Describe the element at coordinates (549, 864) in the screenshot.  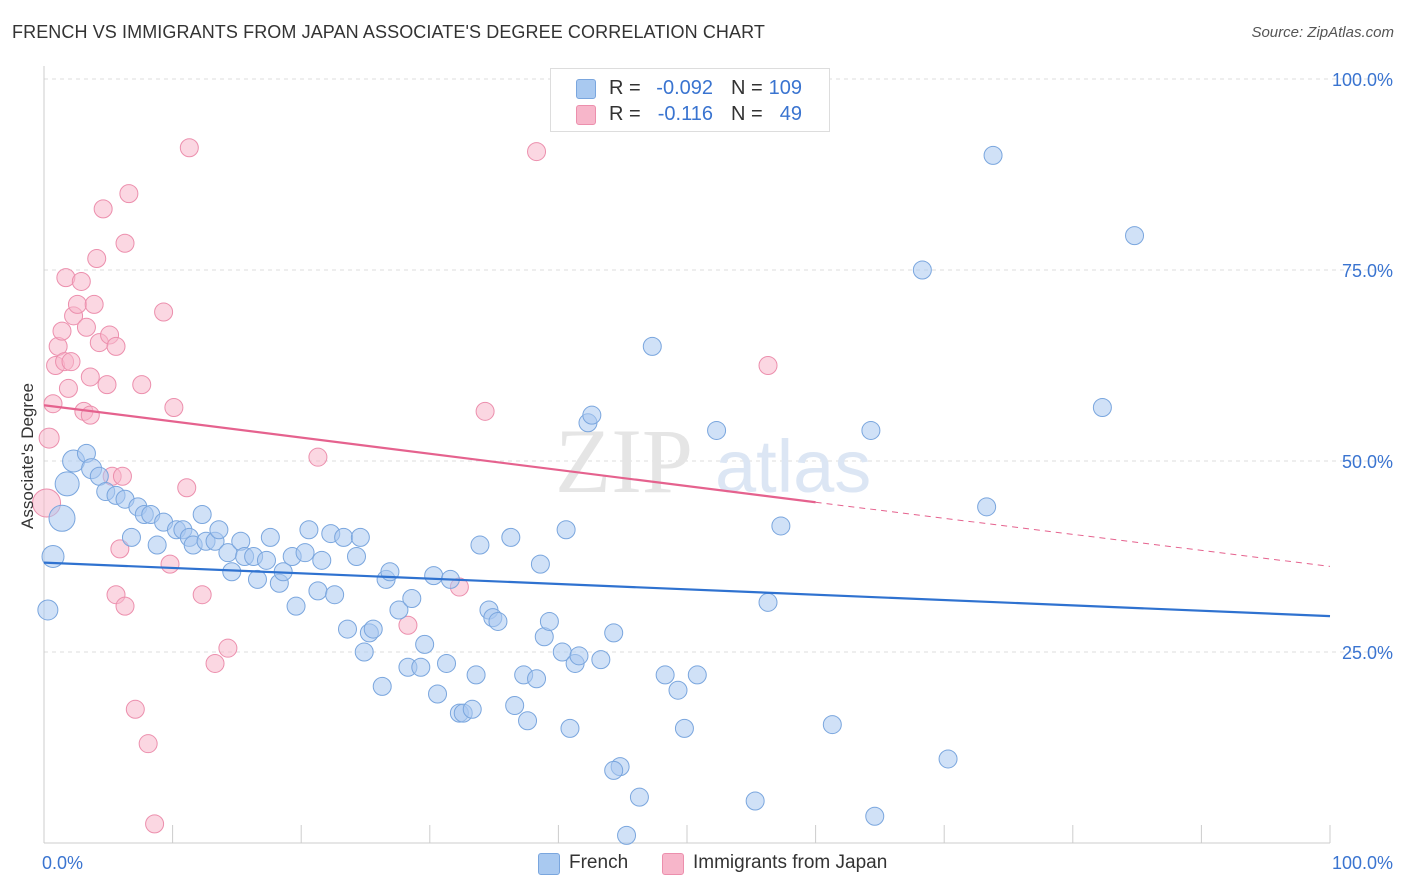
I see `legend-swatch-french` at that location.